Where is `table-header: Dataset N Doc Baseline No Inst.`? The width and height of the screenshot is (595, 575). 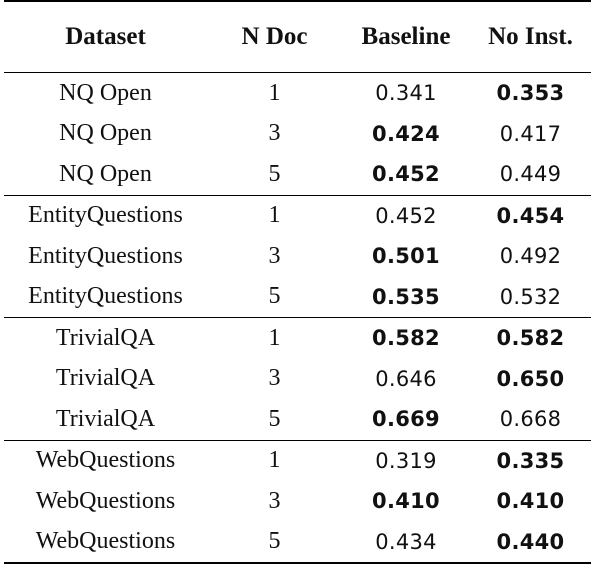 table-header: Dataset N Doc Baseline No Inst. is located at coordinates (297, 36).